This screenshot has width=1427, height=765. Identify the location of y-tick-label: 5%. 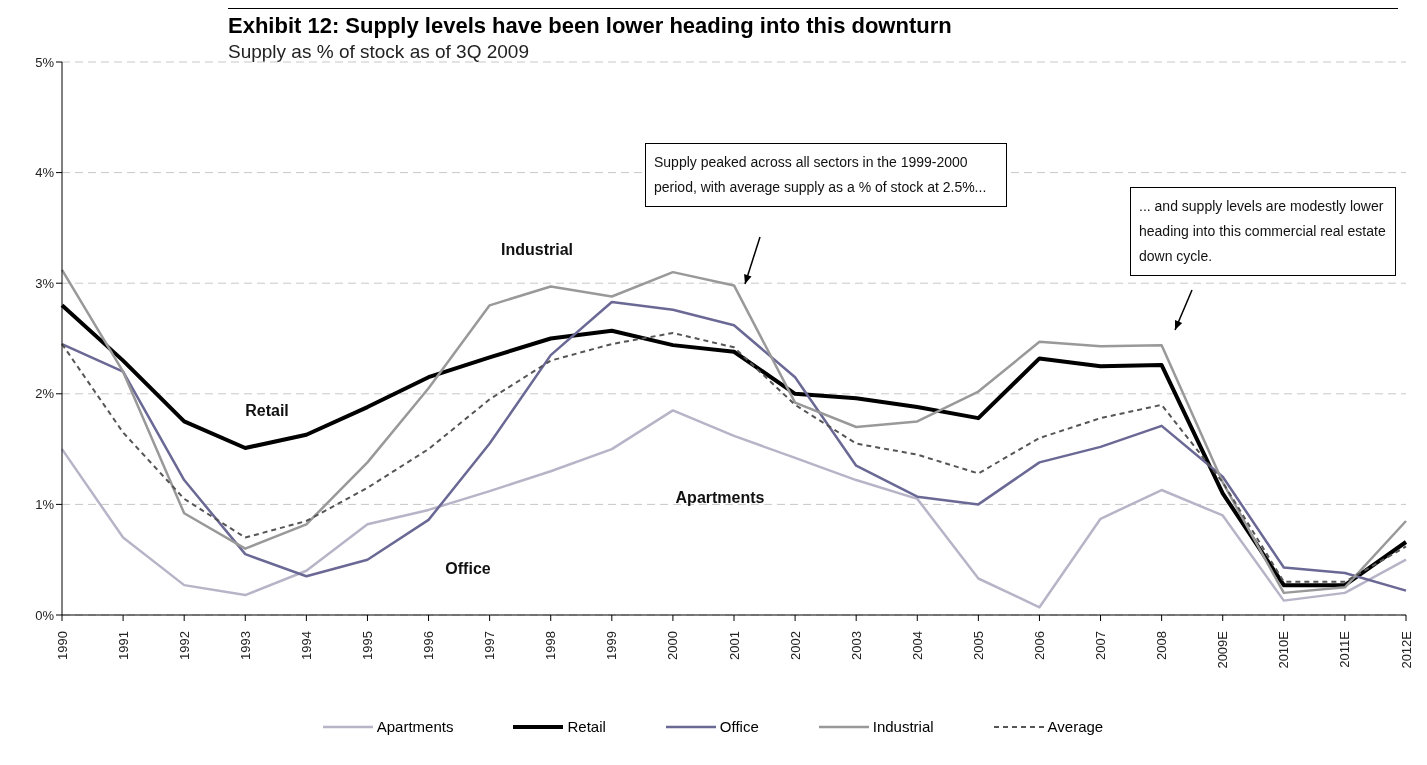
(45, 62).